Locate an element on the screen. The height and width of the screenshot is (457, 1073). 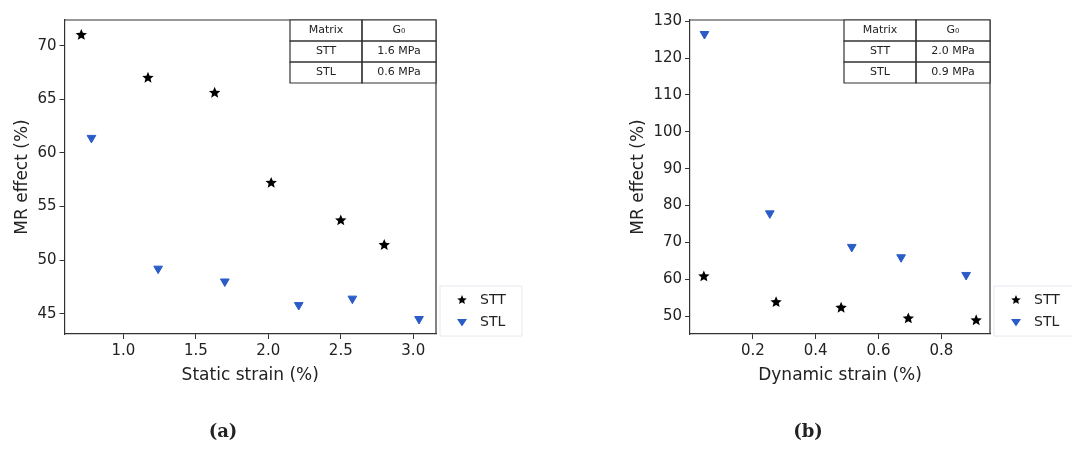
y-tick-label: 65 is located at coordinates (47, 98).